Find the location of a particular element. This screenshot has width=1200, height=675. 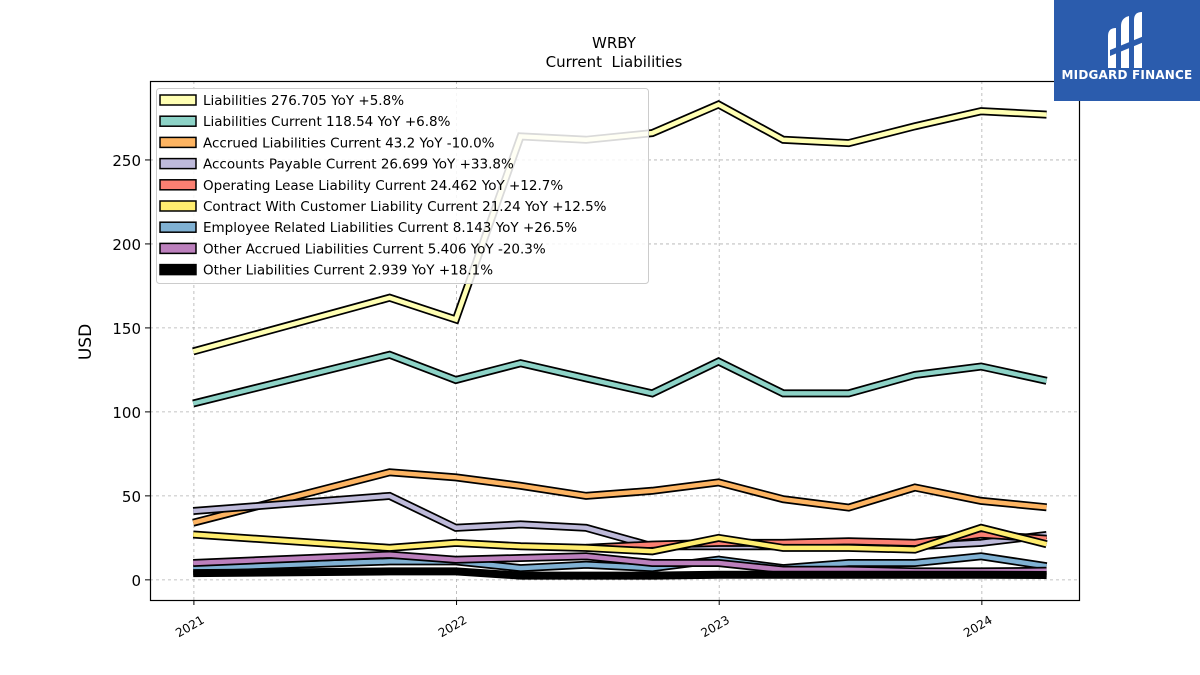

x-tick-label: 2023 is located at coordinates (714, 626).